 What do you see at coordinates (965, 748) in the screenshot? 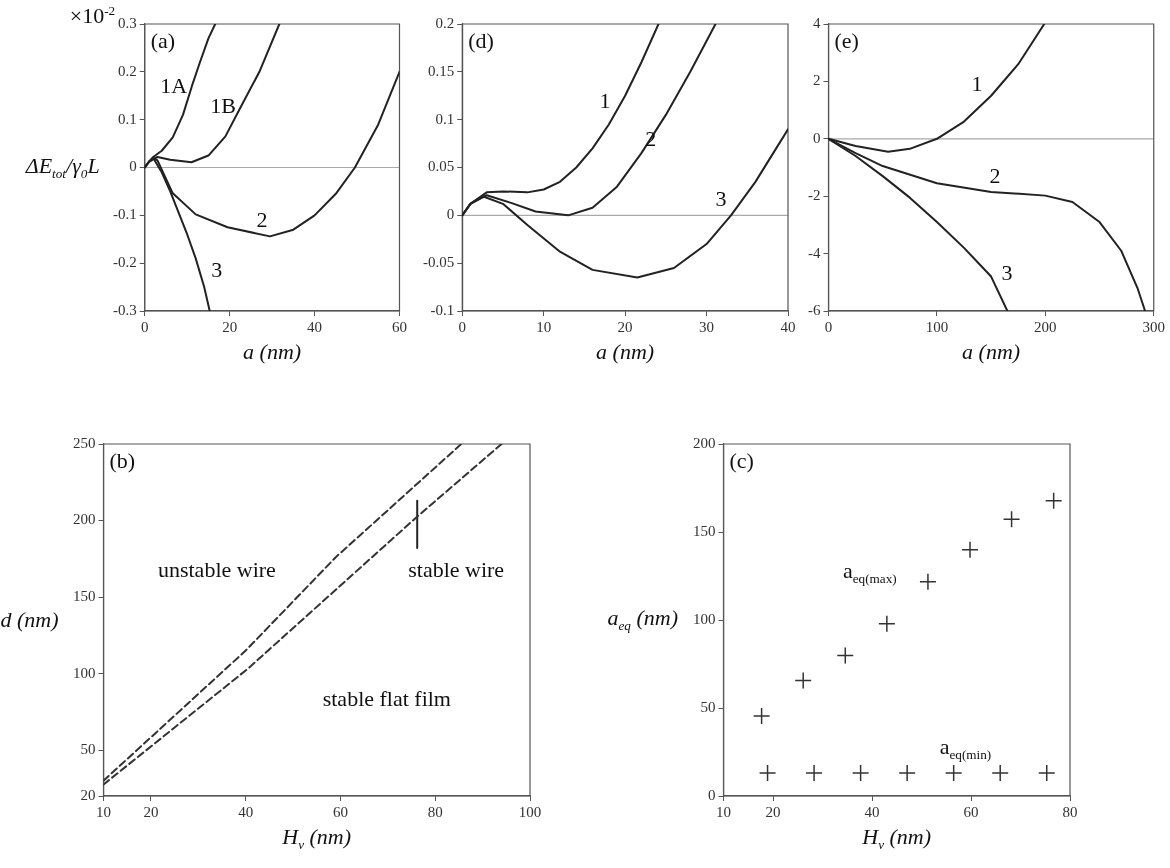
I see `series-label: a$_{eq(min)}$` at bounding box center [965, 748].